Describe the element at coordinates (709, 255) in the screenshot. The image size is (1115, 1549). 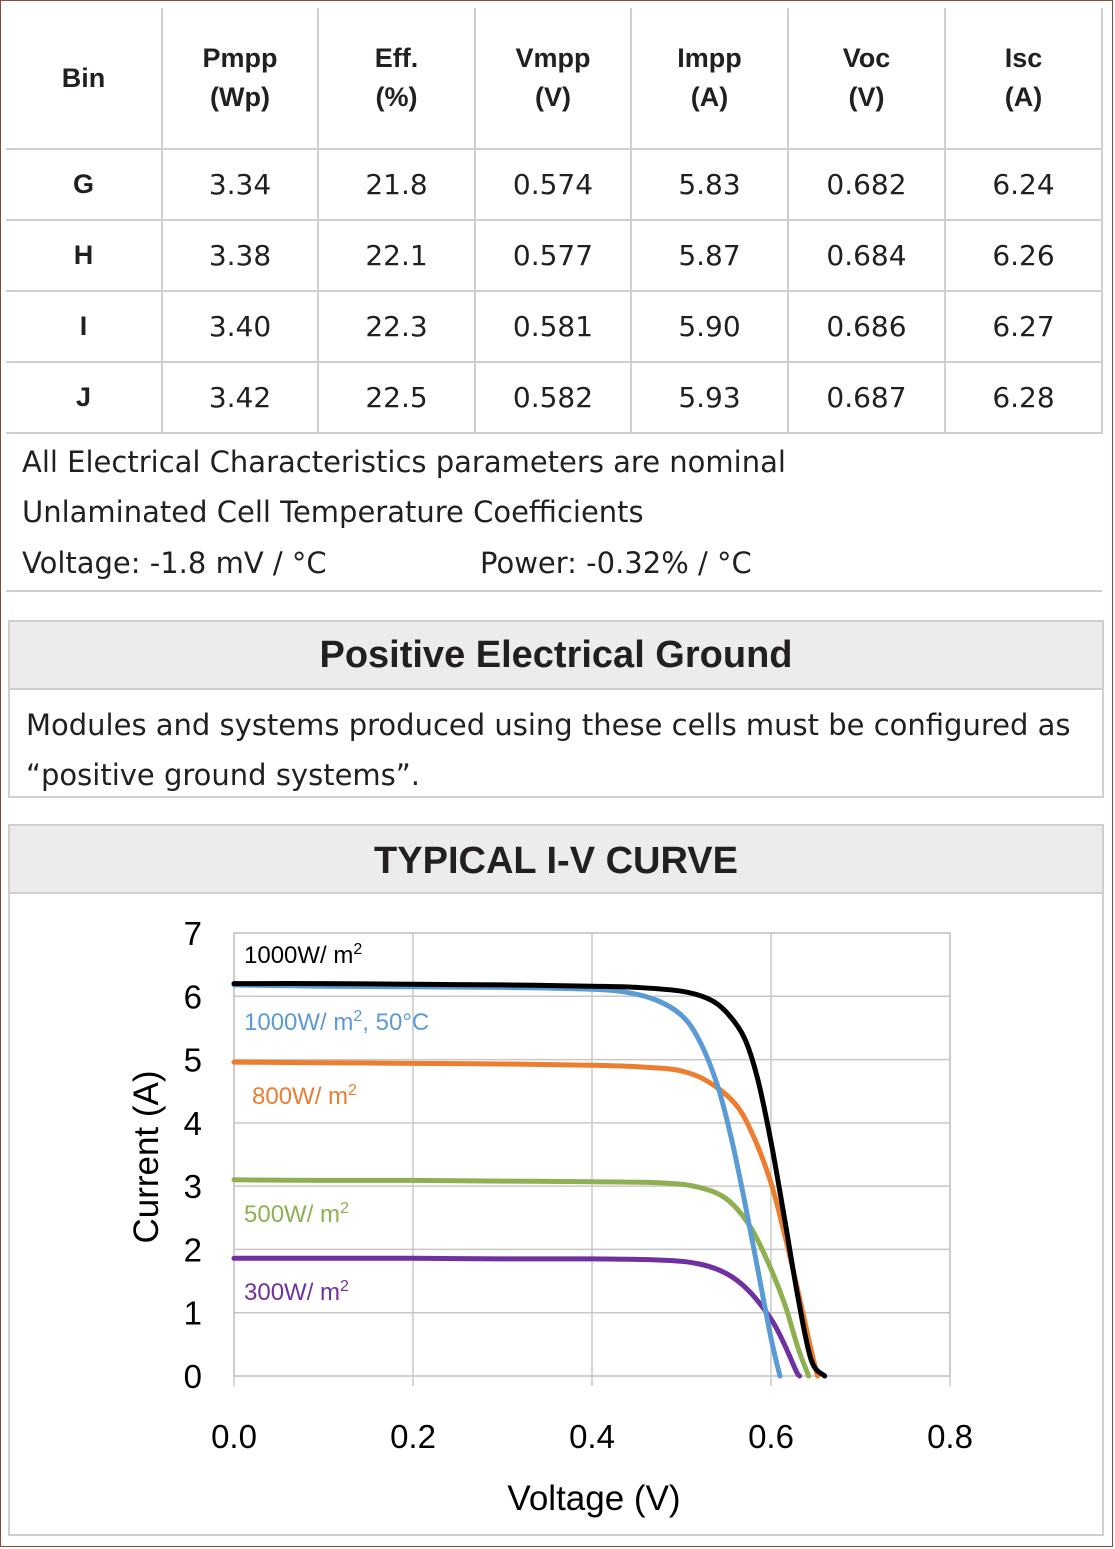
I see `table-cell: 5.87` at that location.